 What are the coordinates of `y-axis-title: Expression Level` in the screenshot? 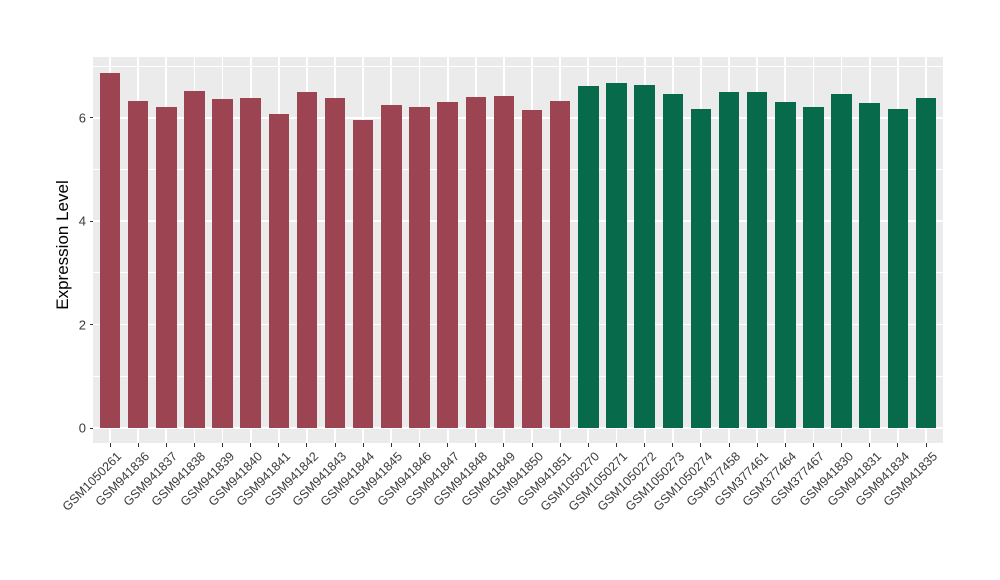 It's located at (62, 245).